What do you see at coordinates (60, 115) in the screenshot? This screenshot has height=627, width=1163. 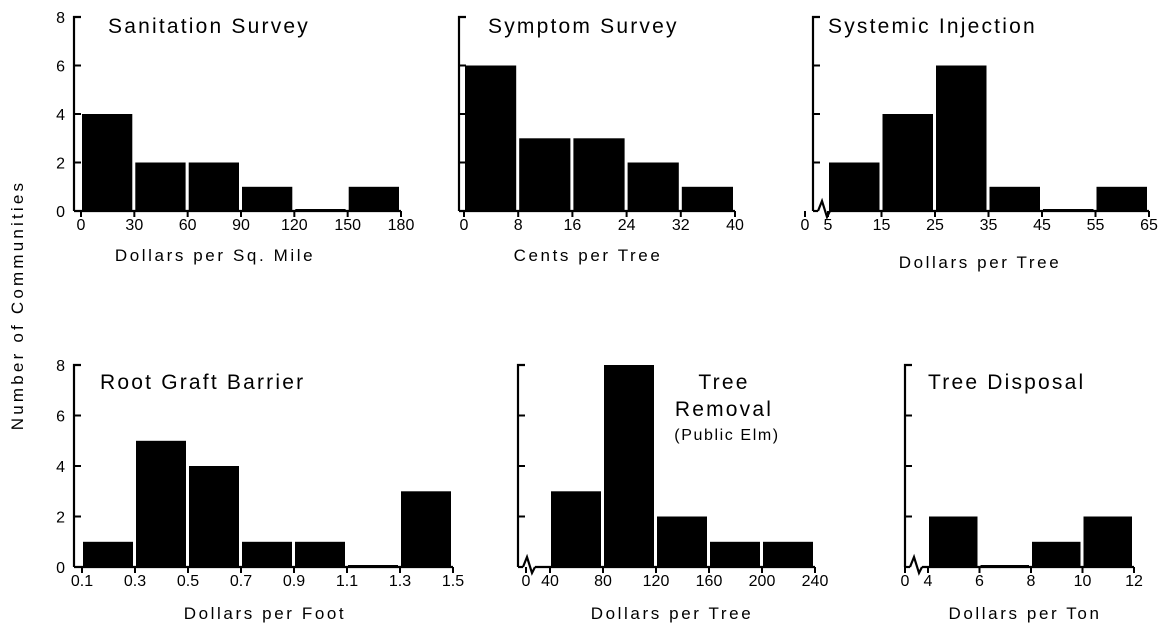 I see `y-tick-label: 4` at bounding box center [60, 115].